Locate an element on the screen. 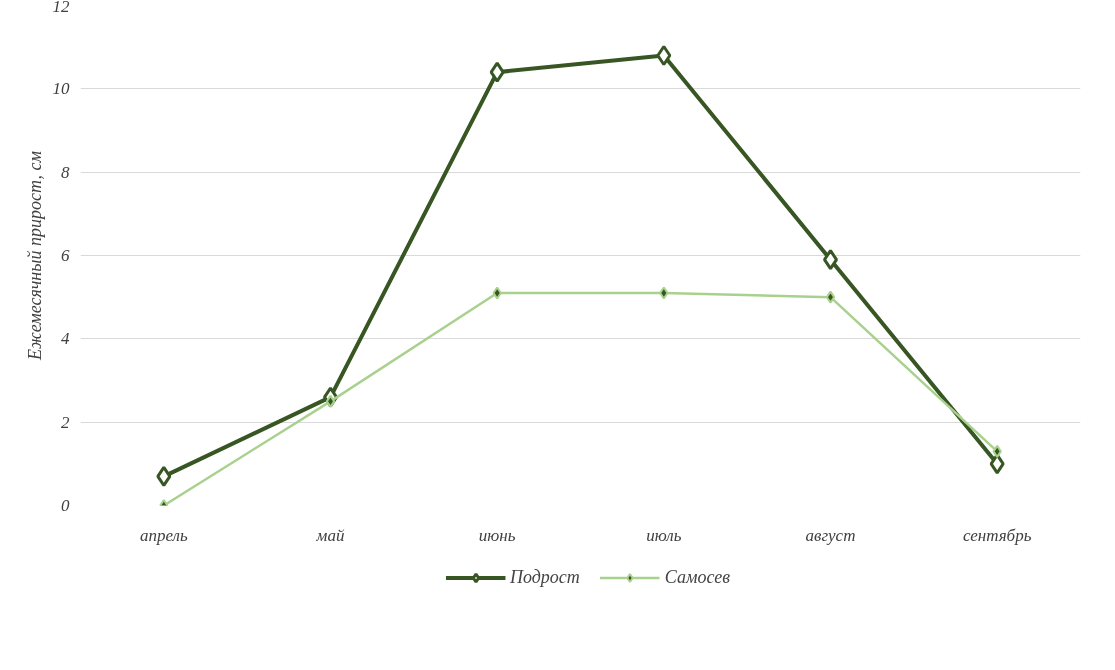  x-tick-label: июль is located at coordinates (664, 535).